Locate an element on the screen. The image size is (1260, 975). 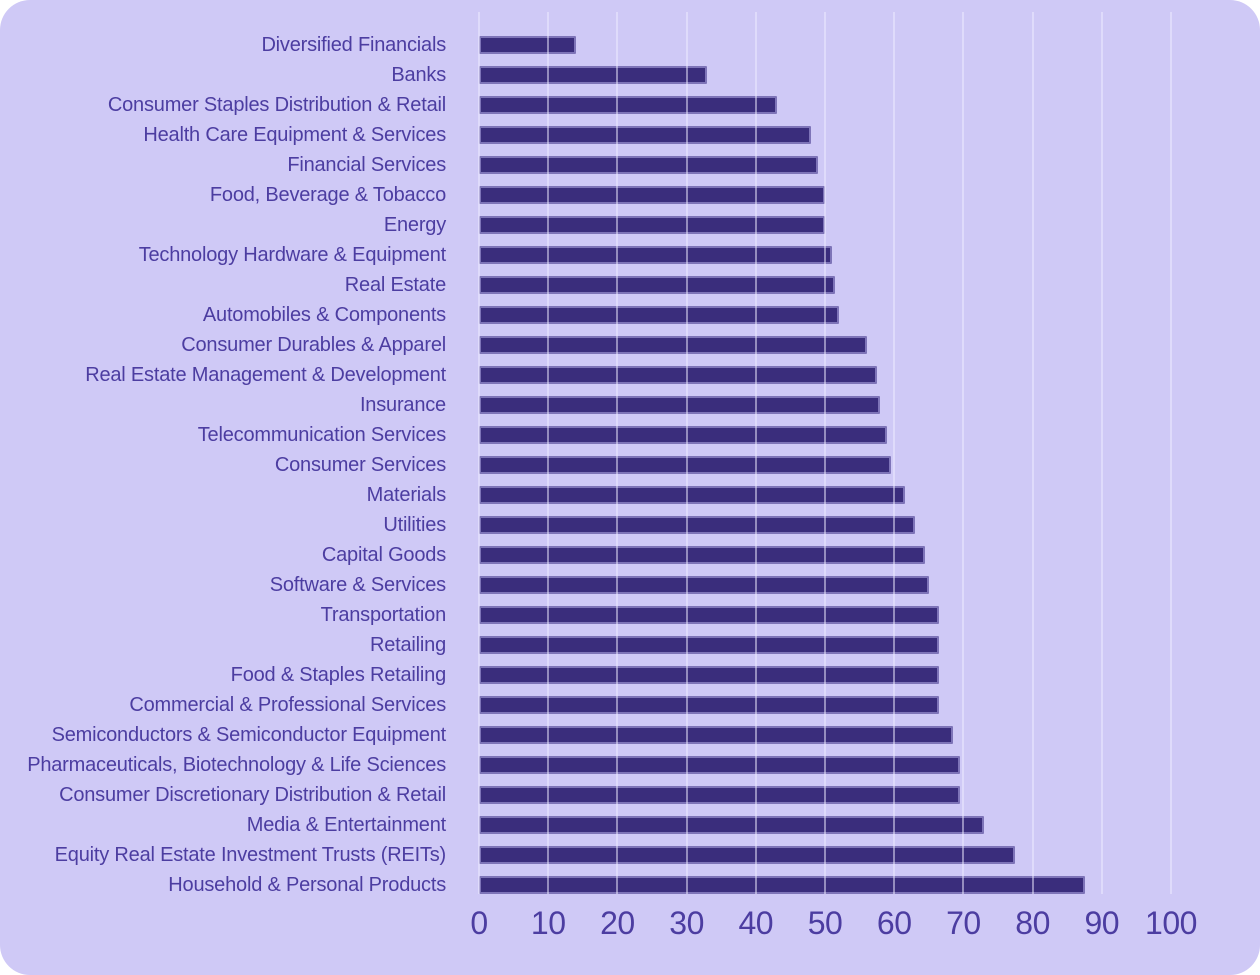
category-label: Capital Goods is located at coordinates (383, 554).